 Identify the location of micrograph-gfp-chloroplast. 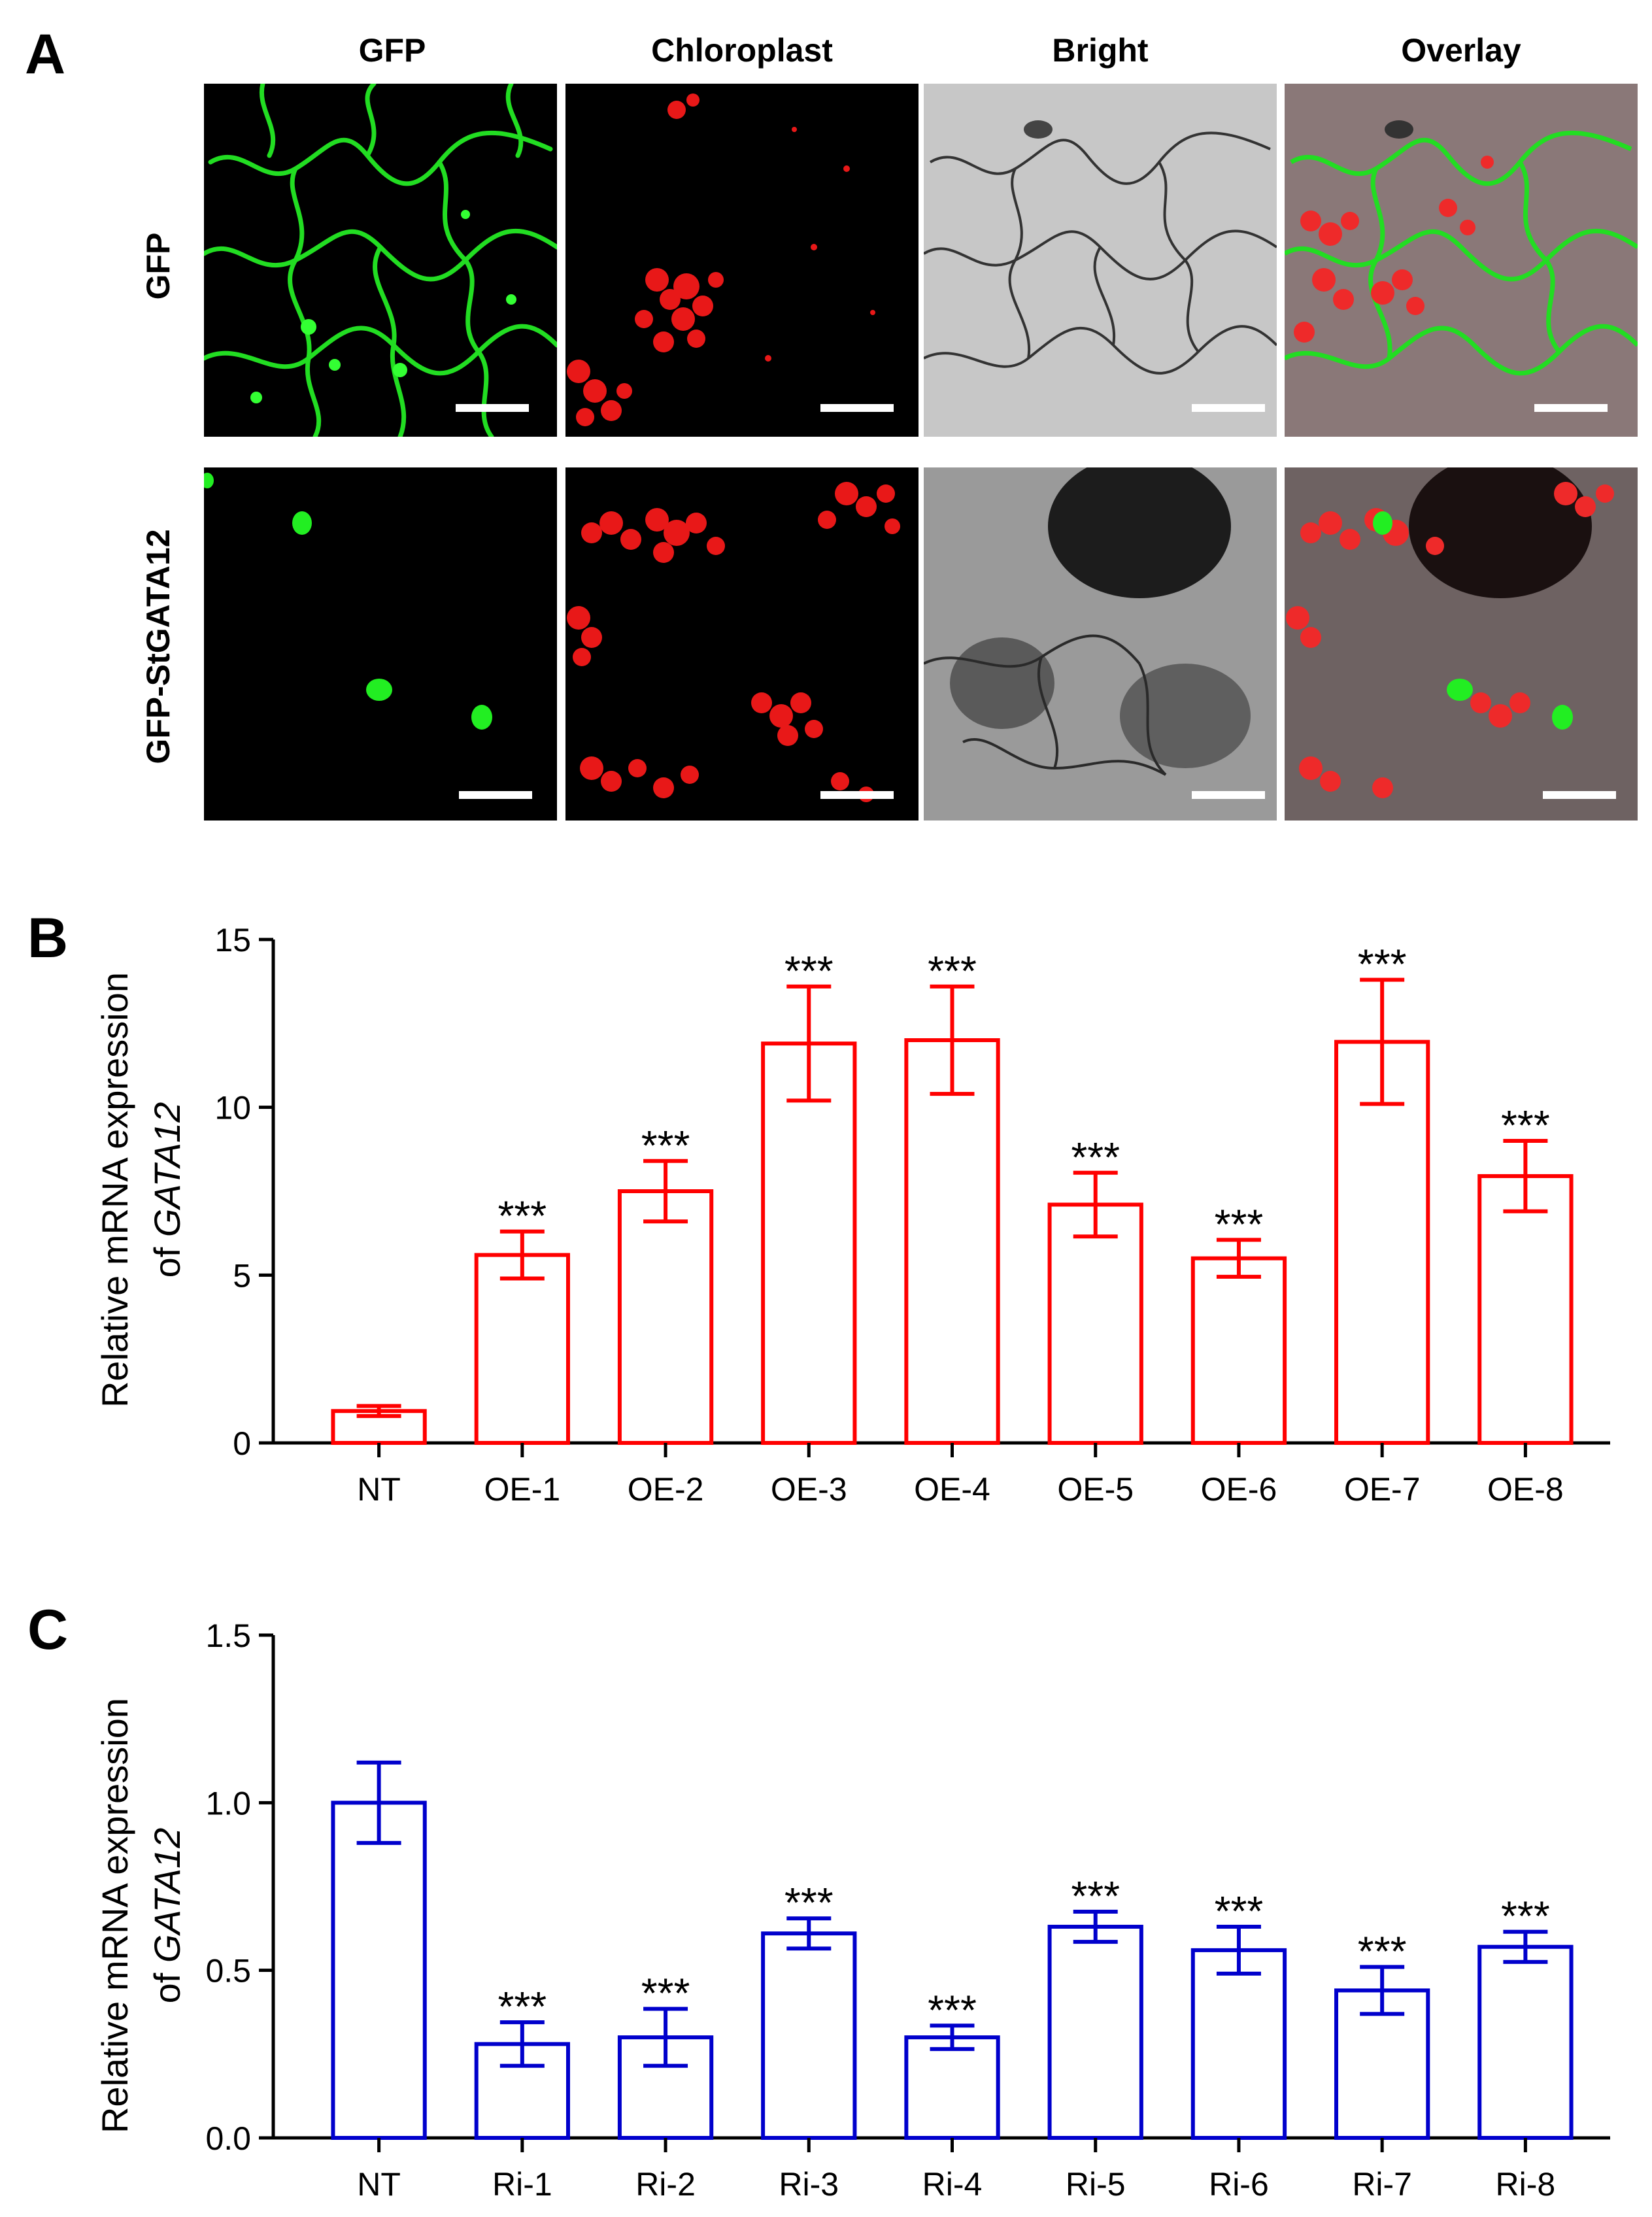
(742, 260).